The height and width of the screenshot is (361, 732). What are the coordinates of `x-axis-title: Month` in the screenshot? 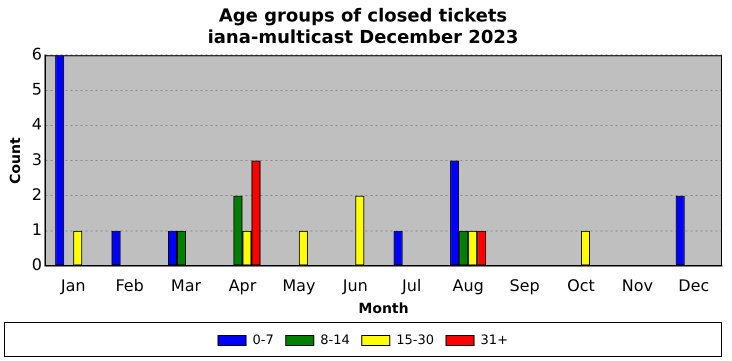 It's located at (383, 309).